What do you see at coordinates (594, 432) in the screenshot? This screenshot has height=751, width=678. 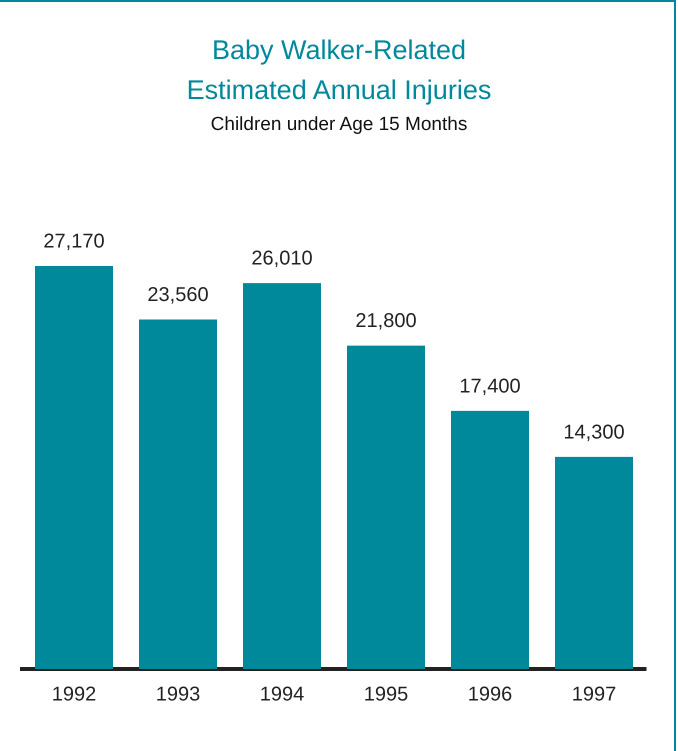 I see `data-label: 14,300` at bounding box center [594, 432].